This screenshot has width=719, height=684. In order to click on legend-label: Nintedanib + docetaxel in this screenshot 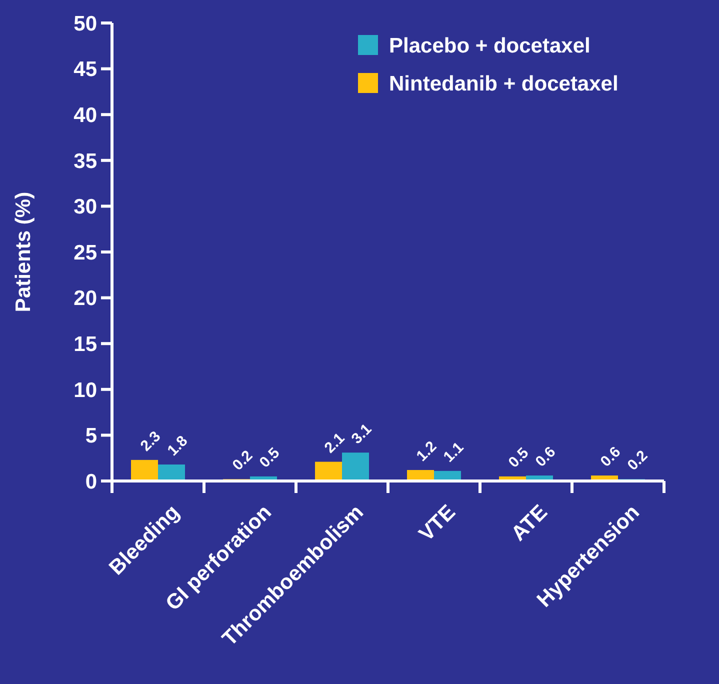, I will do `click(503, 84)`.